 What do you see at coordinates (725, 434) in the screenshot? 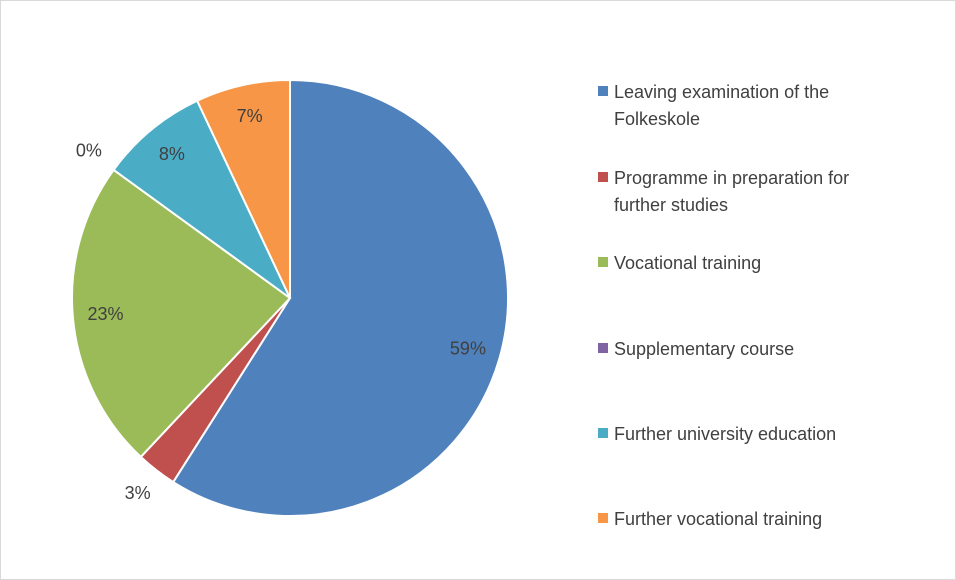
I see `legend-label: Further university education` at bounding box center [725, 434].